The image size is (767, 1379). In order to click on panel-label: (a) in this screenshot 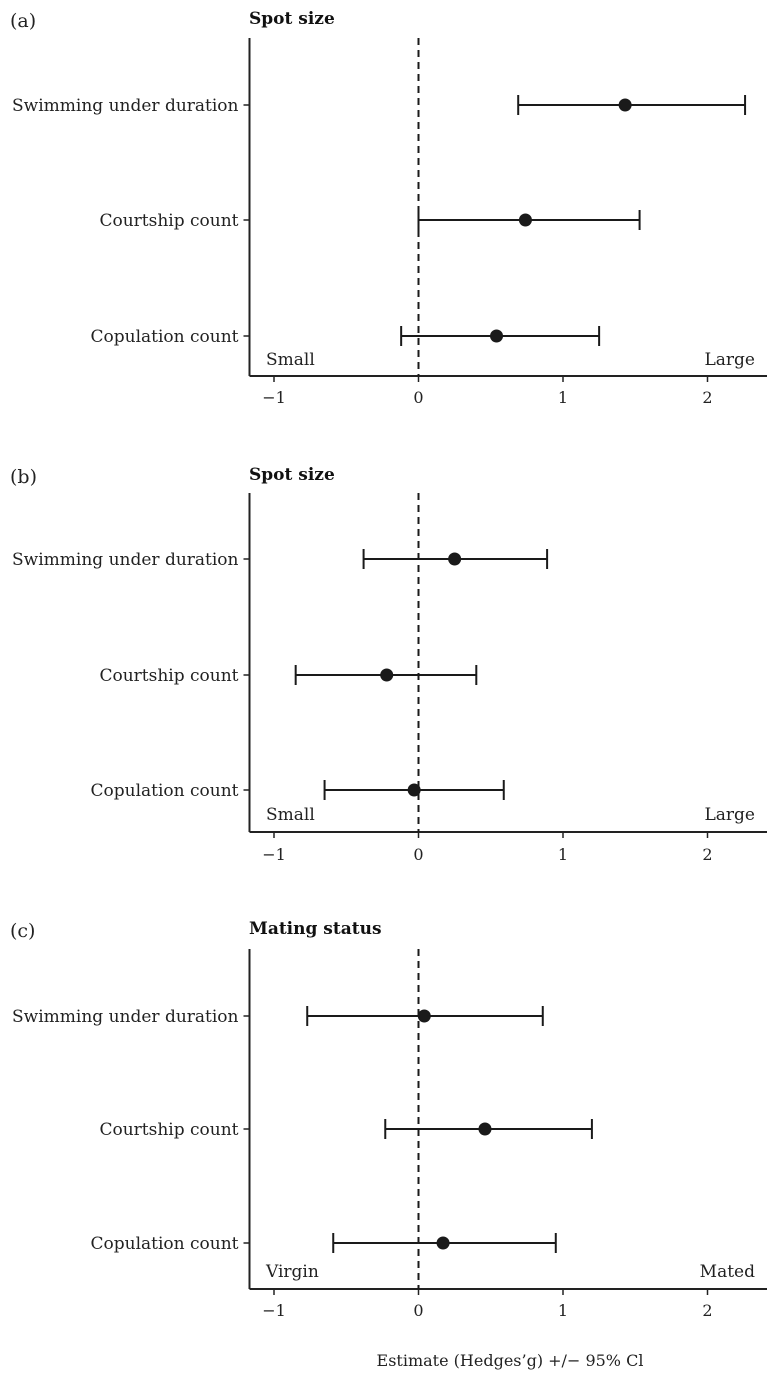, I will do `click(23, 21)`.